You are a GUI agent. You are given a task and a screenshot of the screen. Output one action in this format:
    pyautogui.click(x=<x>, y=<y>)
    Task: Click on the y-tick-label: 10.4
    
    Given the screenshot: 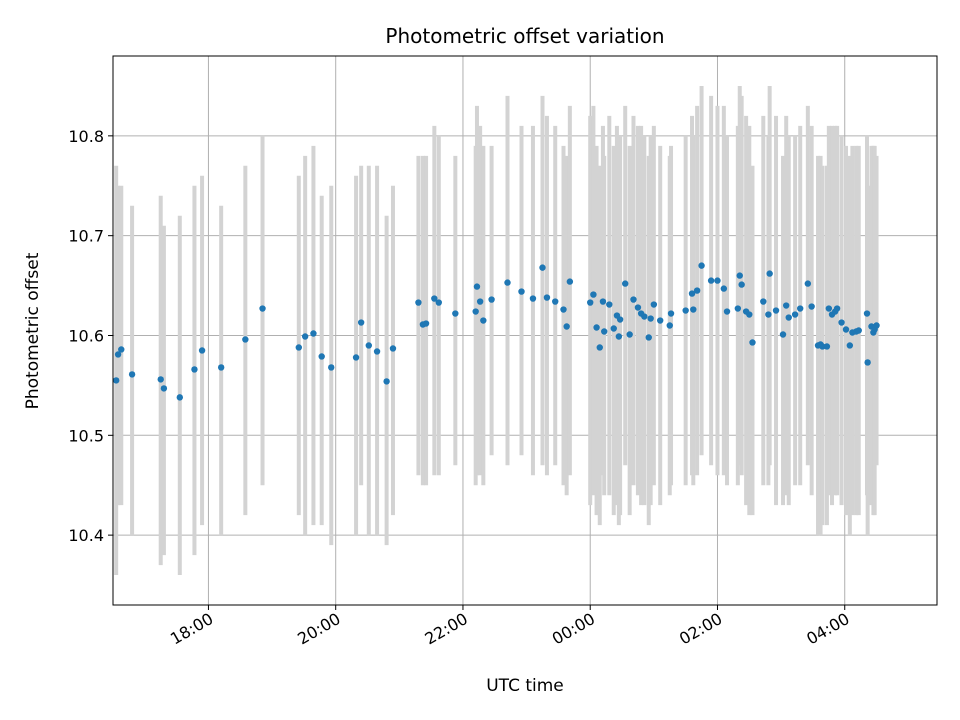 What is the action you would take?
    pyautogui.click(x=86, y=535)
    